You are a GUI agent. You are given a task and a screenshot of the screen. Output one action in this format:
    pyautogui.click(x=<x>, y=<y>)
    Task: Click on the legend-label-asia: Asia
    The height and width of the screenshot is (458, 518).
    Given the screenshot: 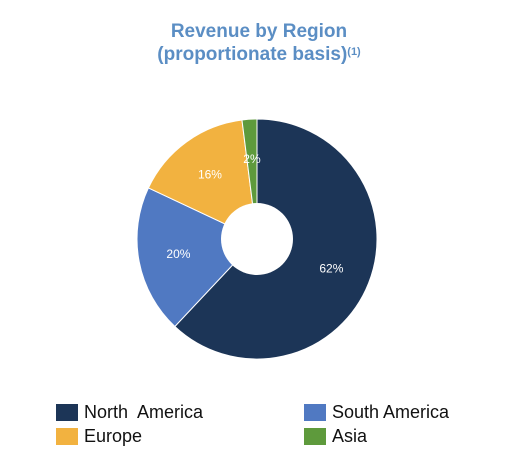 What is the action you would take?
    pyautogui.click(x=350, y=436)
    